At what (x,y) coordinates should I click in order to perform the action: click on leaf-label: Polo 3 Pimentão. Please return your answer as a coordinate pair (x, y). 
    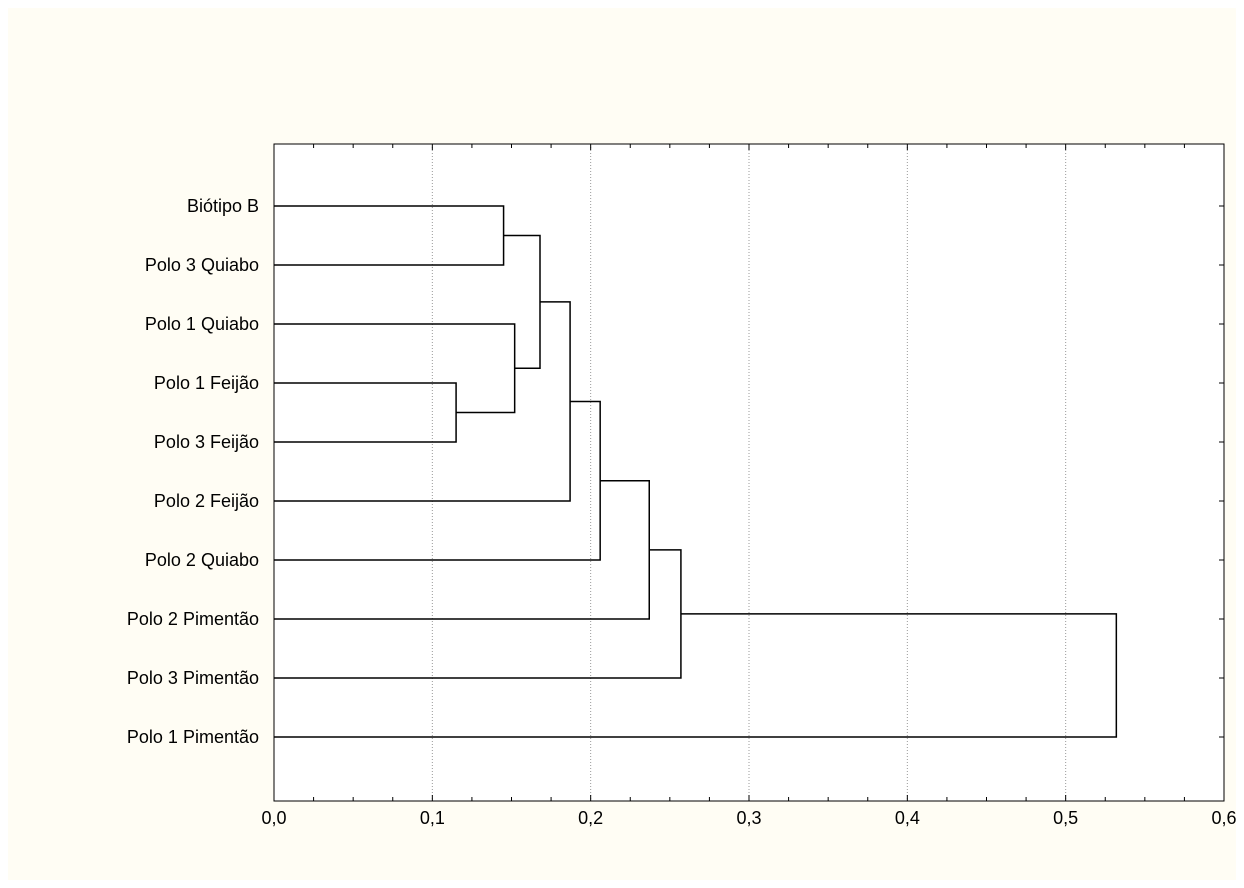
    Looking at the image, I should click on (193, 678).